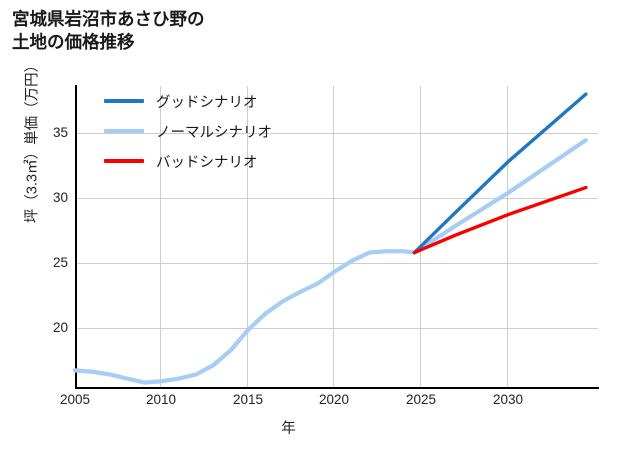 This screenshot has width=621, height=465. Describe the element at coordinates (500, 173) in the screenshot. I see `series-line-good` at that location.